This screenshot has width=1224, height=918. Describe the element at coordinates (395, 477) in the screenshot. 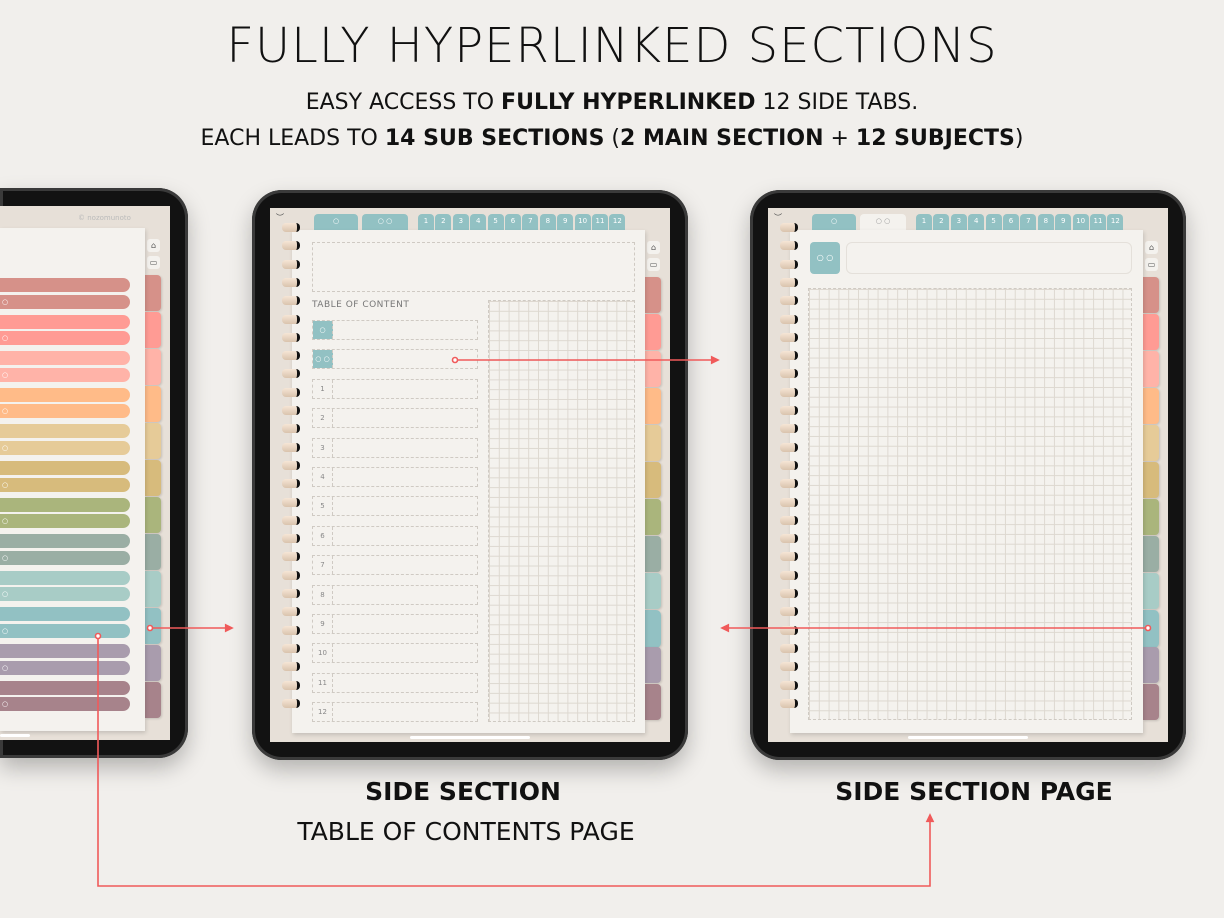

I see `toc-row: 4` at that location.